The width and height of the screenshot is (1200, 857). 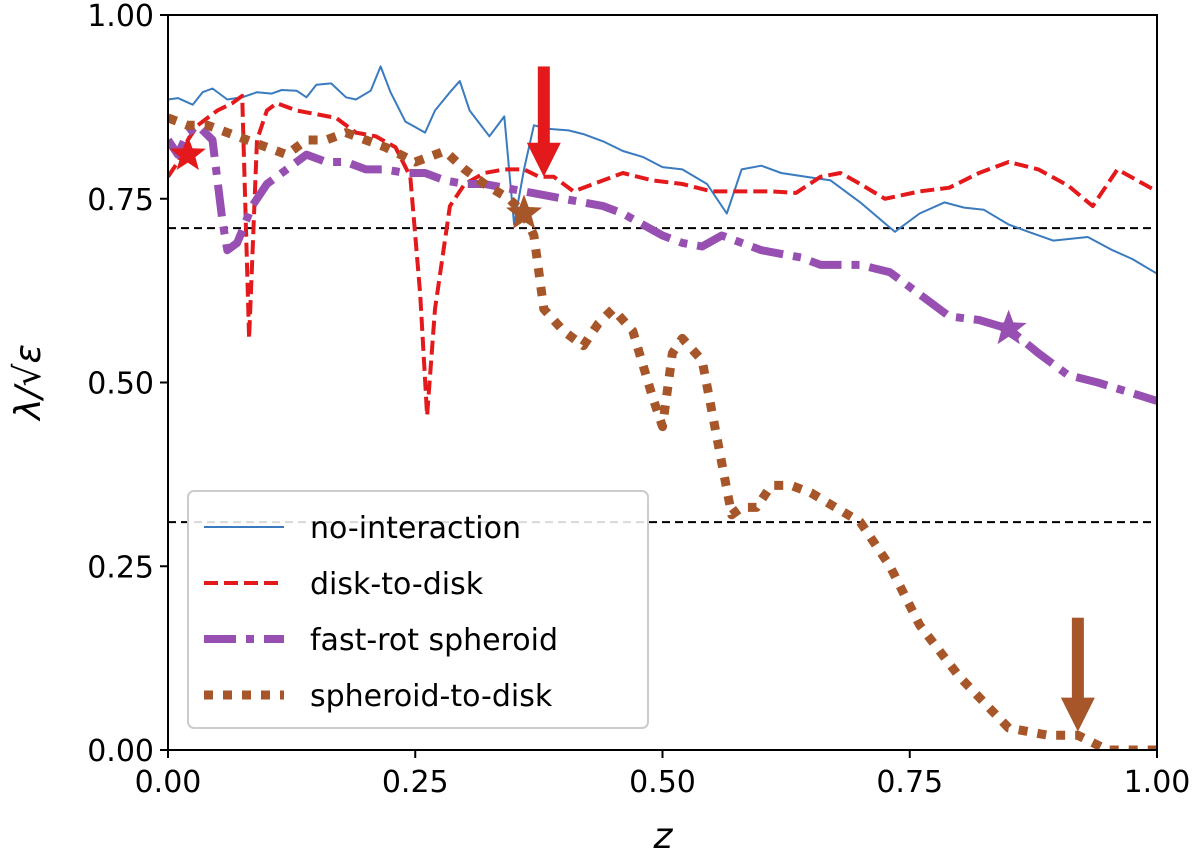 What do you see at coordinates (415, 528) in the screenshot?
I see `legend-label: no-interaction` at bounding box center [415, 528].